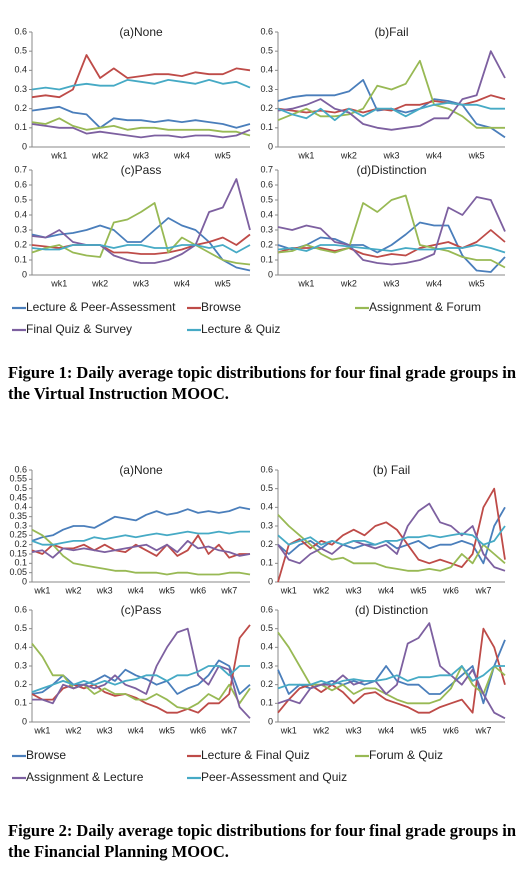  What do you see at coordinates (240, 329) in the screenshot?
I see `legend-label: Lecture & Quiz` at bounding box center [240, 329].